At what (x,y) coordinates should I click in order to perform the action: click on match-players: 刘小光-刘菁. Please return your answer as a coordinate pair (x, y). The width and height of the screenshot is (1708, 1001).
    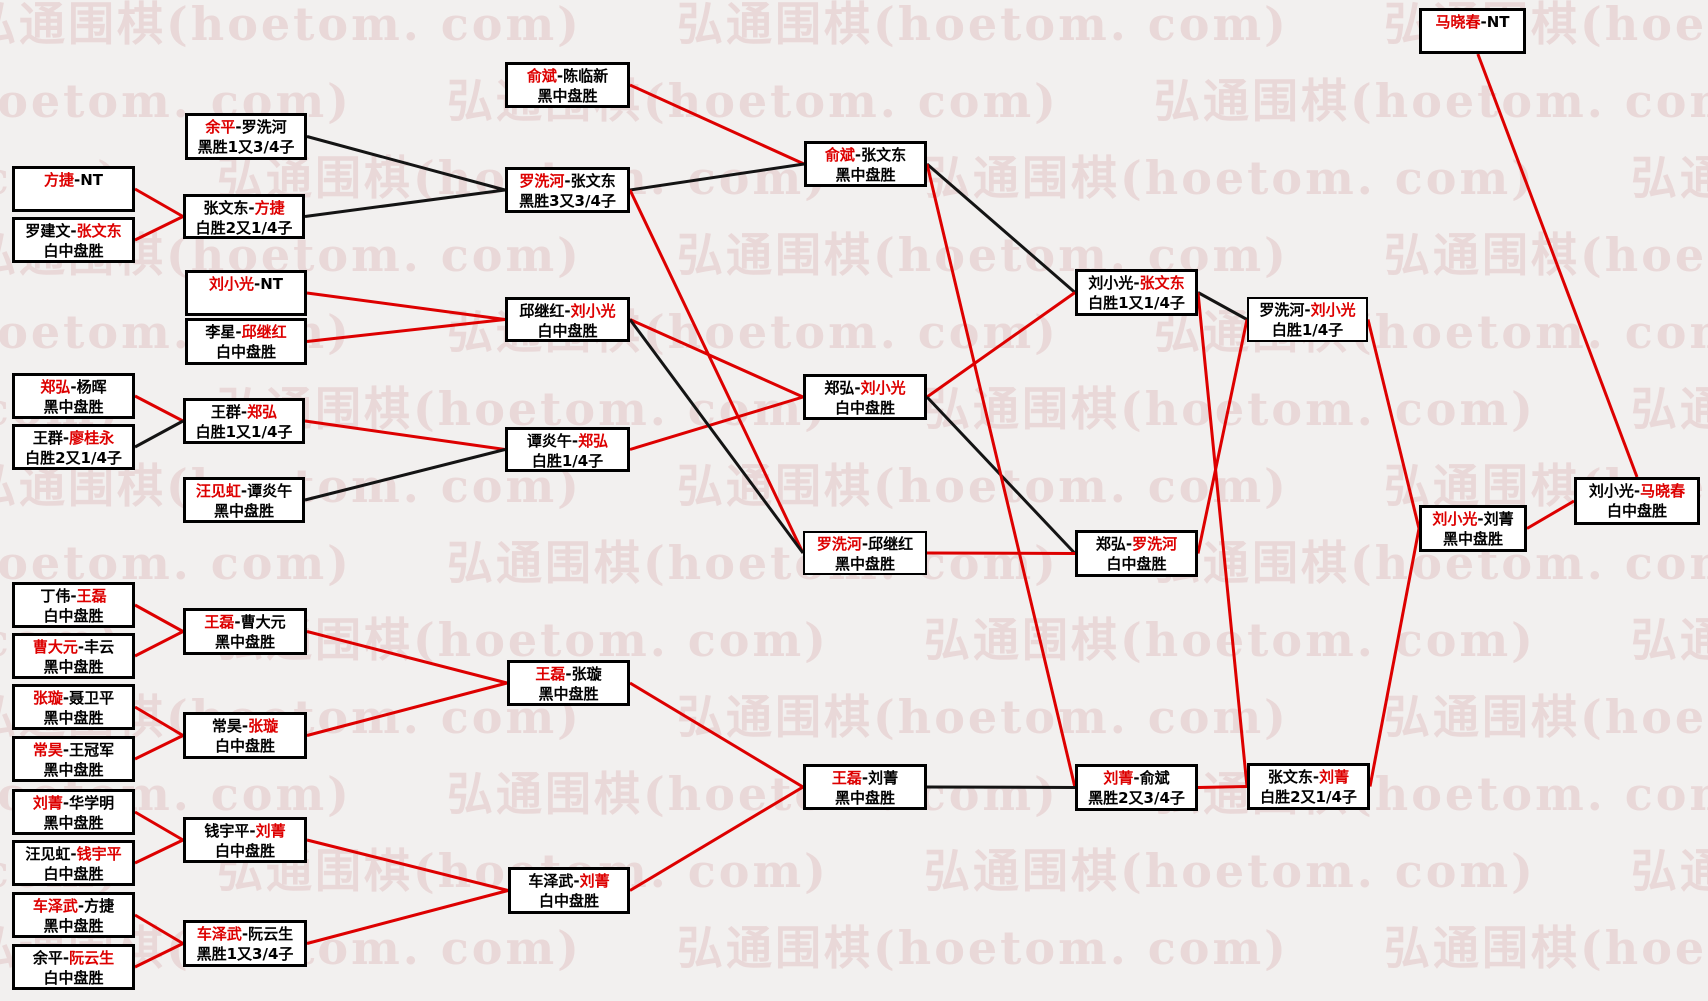
    Looking at the image, I should click on (1473, 519).